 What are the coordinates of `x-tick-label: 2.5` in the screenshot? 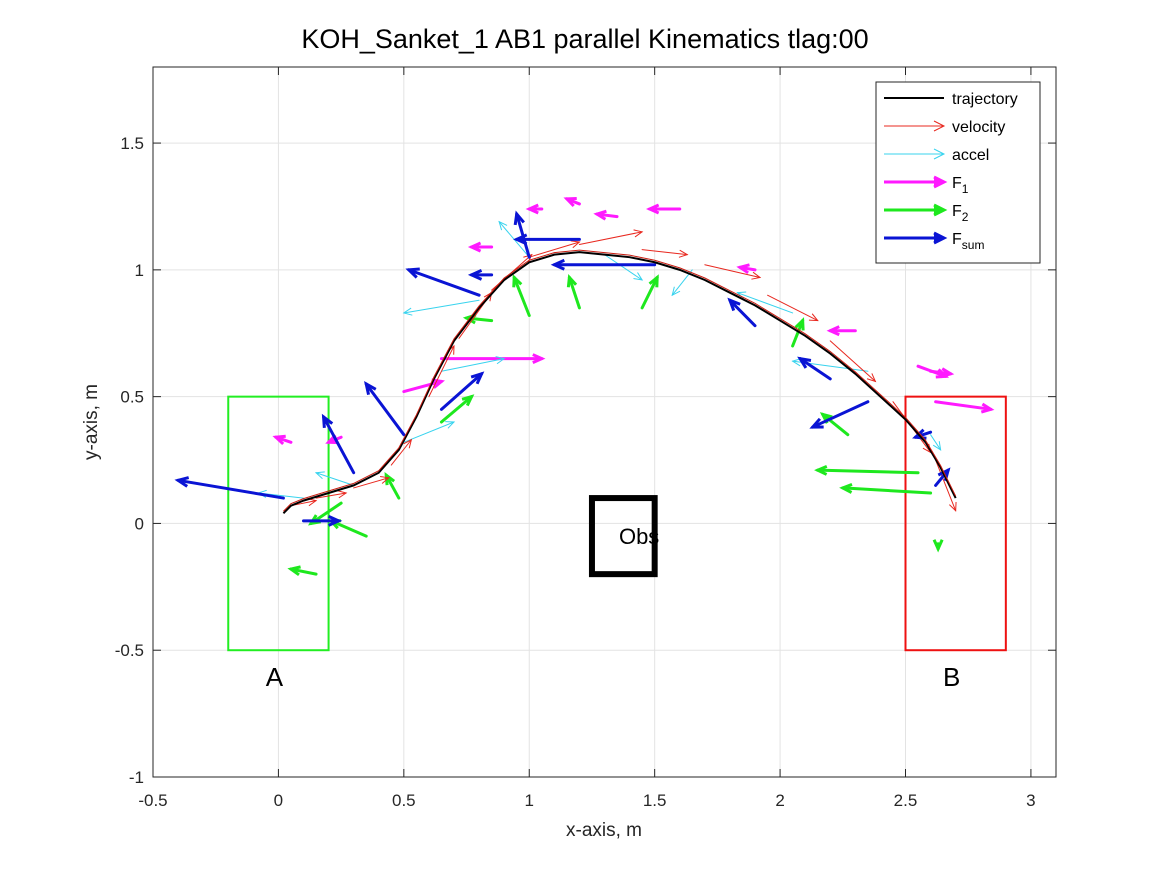 It's located at (906, 800).